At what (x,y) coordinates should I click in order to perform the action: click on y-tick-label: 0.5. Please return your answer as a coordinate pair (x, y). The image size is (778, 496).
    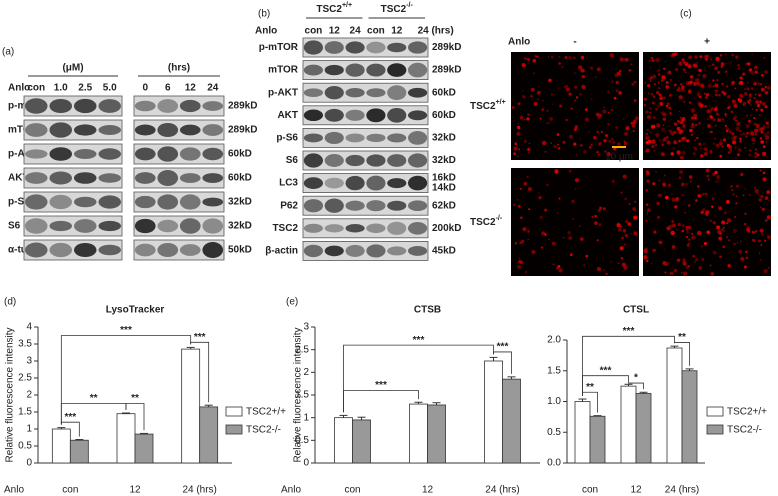
    Looking at the image, I should click on (302, 440).